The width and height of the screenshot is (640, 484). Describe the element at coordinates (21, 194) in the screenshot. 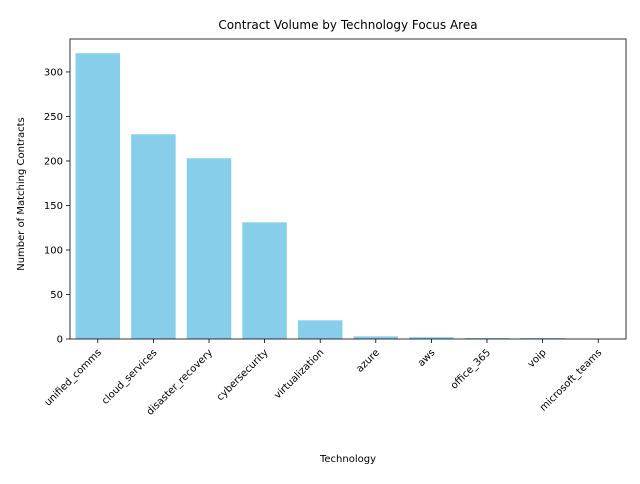

I see `y-axis-title: Number of Matching Contracts` at that location.